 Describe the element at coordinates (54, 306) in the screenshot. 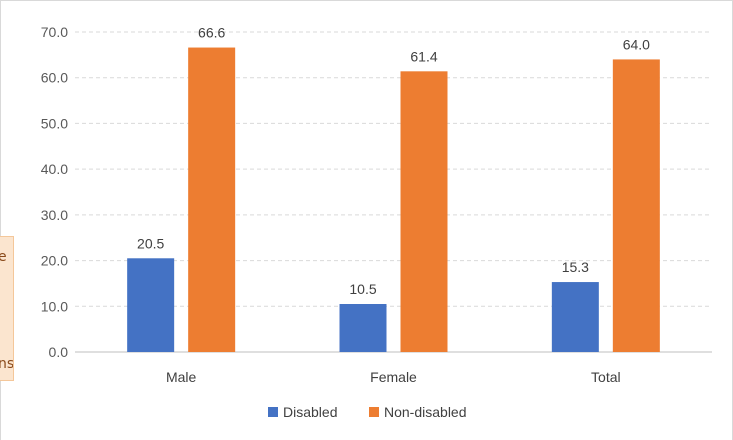

I see `y-tick-label: 10.0` at that location.